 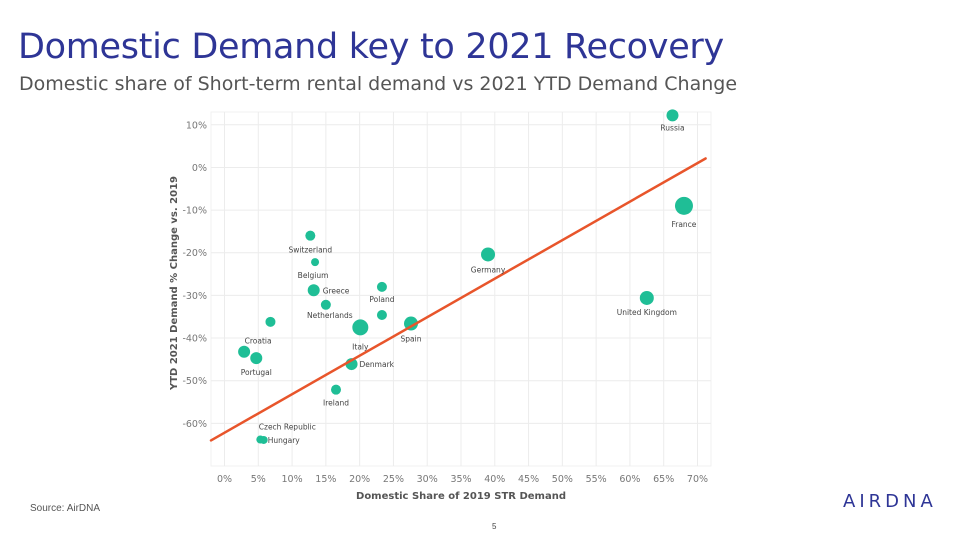 I want to click on x-tick-label: 30%, so click(x=427, y=479).